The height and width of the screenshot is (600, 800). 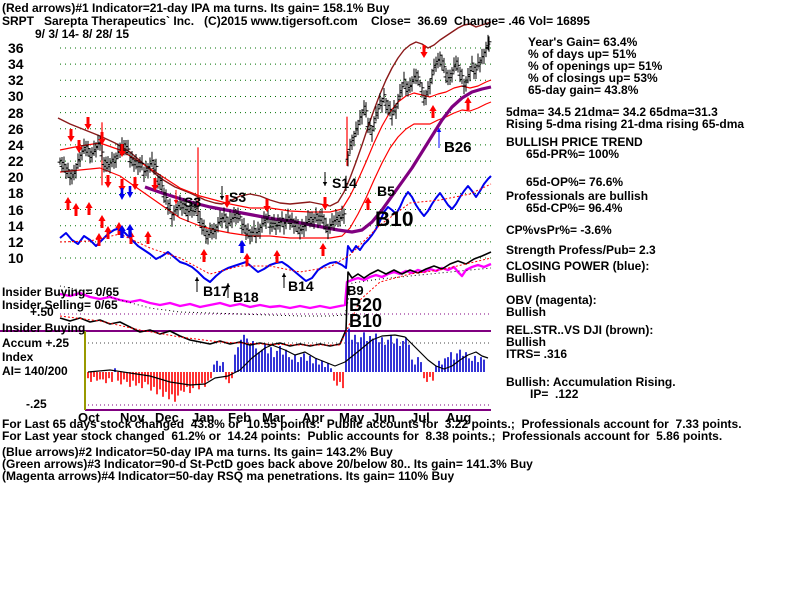 What do you see at coordinates (301, 286) in the screenshot?
I see `signal-annotation: B14` at bounding box center [301, 286].